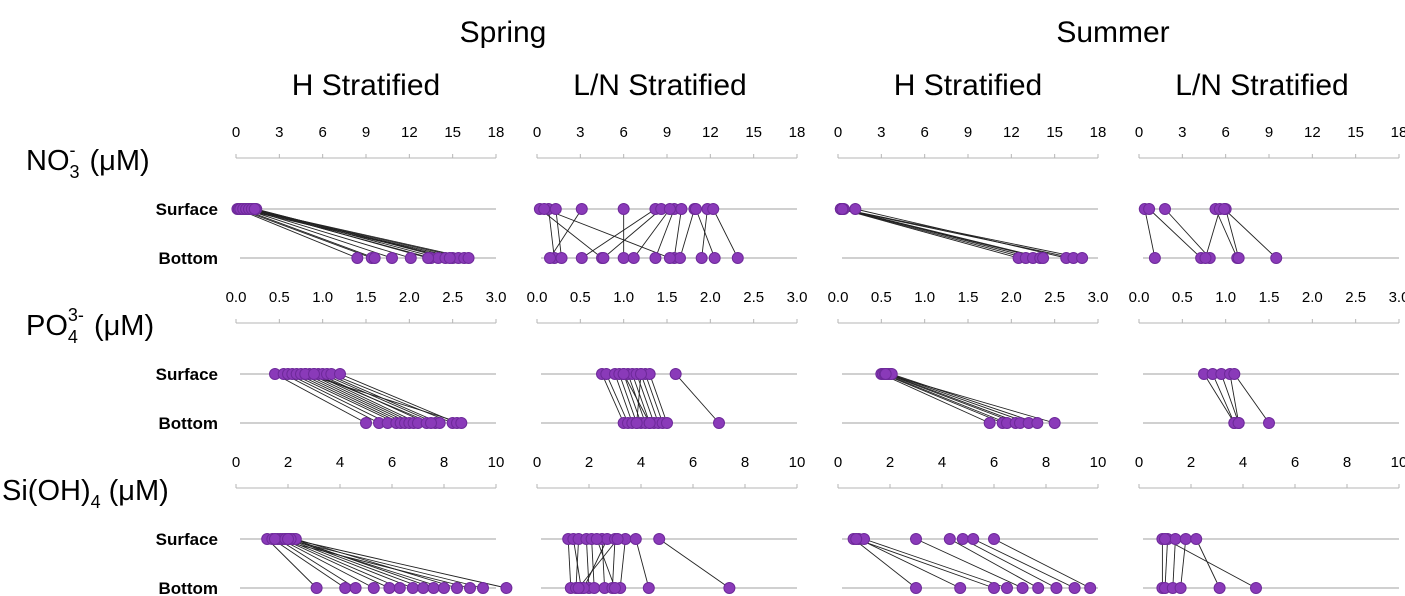 Image resolution: width=1405 pixels, height=596 pixels. Describe the element at coordinates (1225, 297) in the screenshot. I see `tick-label: 1.0` at that location.